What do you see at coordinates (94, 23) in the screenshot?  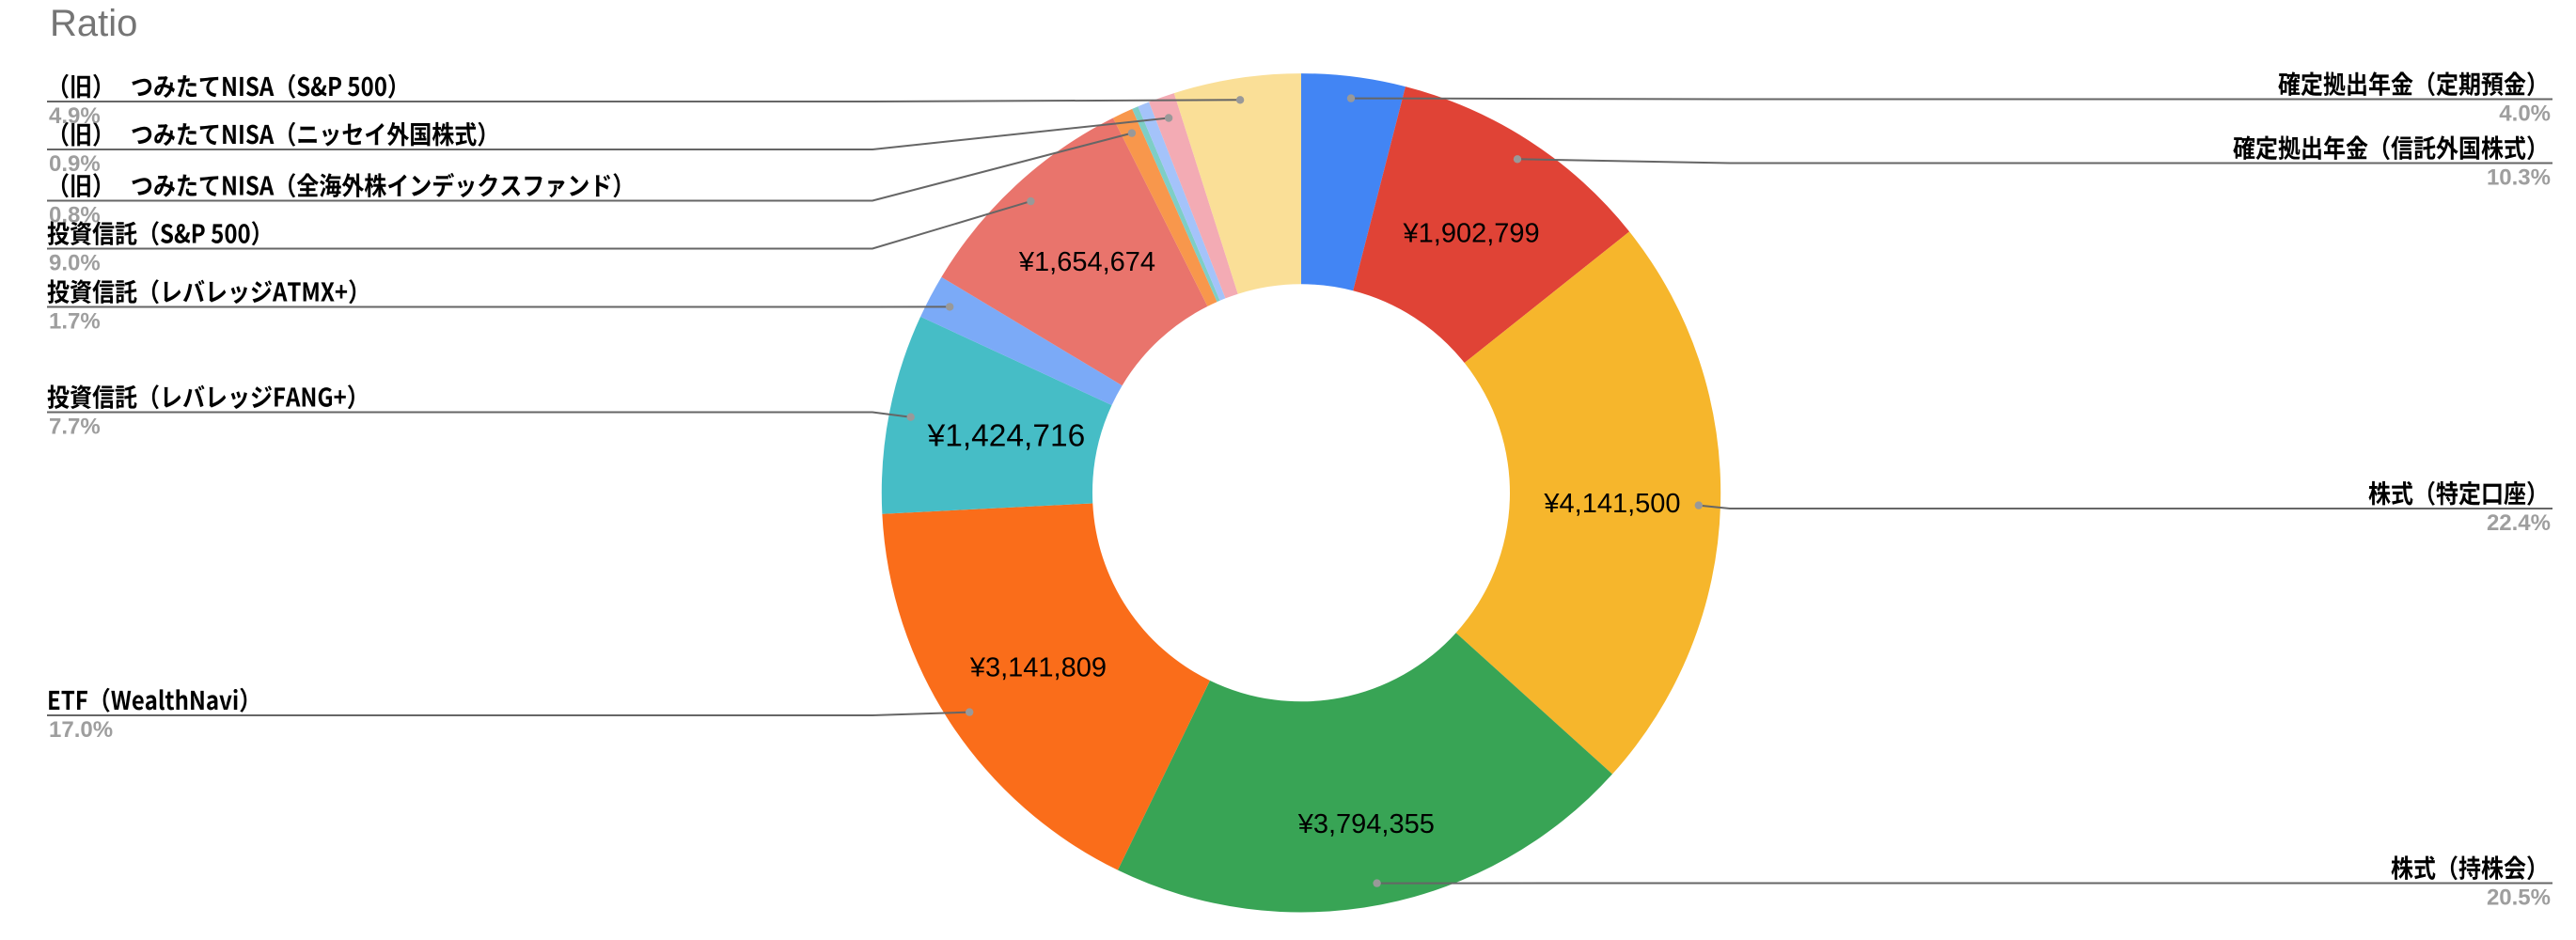 I see `svg-text: Ratio` at bounding box center [94, 23].